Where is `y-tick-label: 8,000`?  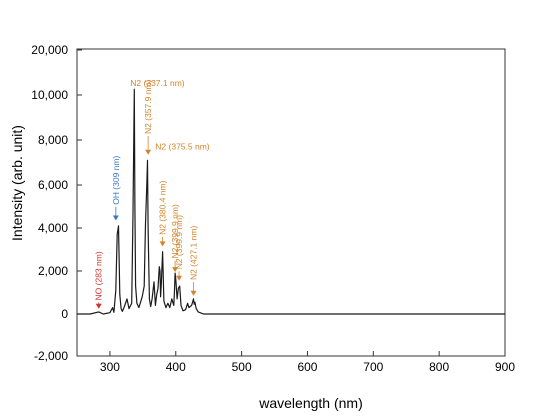
y-tick-label: 8,000 is located at coordinates (53, 140).